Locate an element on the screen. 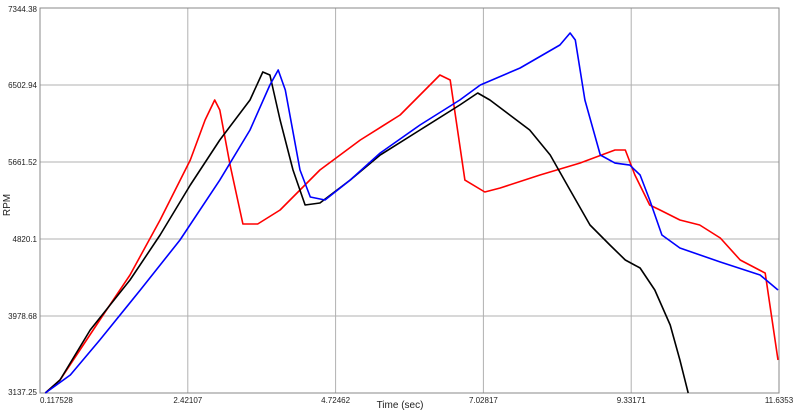 The width and height of the screenshot is (800, 418). x-tick-label: 7.02817 is located at coordinates (483, 400).